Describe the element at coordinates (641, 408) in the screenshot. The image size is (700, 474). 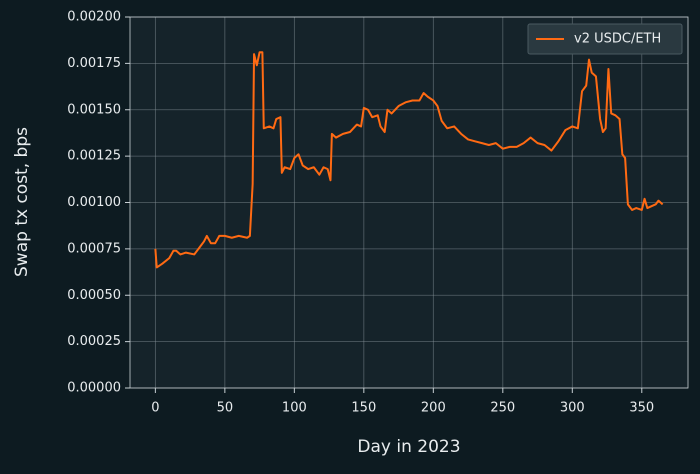
I see `x-tick-label: 350` at that location.